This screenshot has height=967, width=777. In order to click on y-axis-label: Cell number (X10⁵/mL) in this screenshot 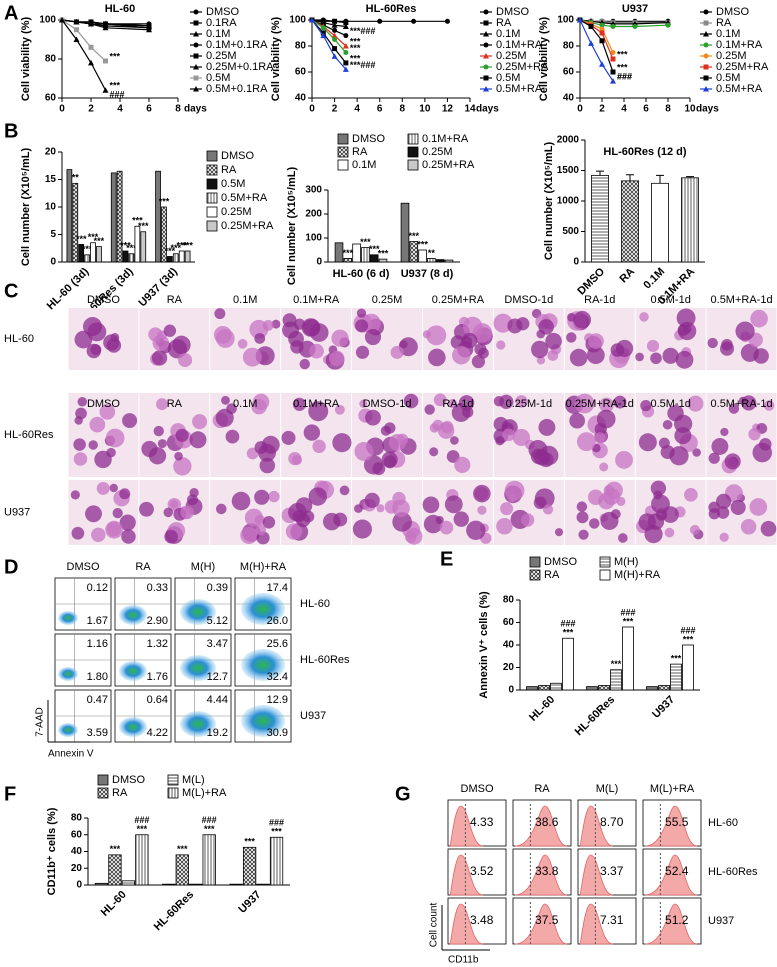, I will do `click(26, 207)`.